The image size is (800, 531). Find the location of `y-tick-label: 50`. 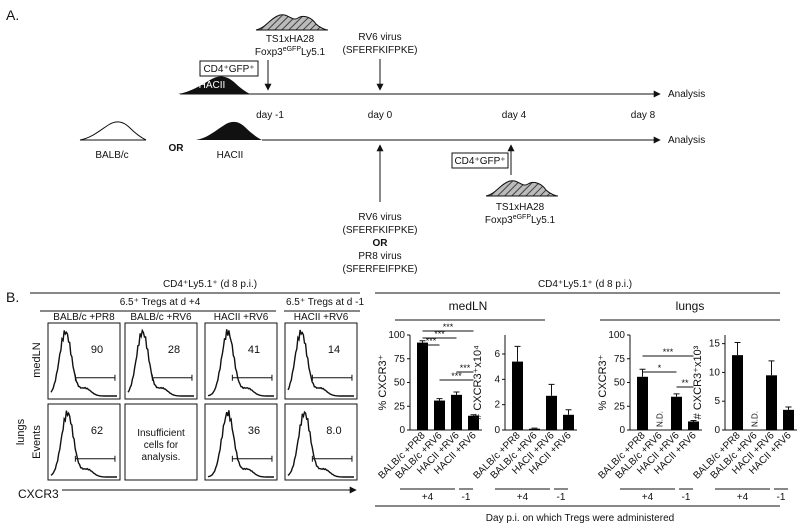

y-tick-label: 50 is located at coordinates (620, 383).